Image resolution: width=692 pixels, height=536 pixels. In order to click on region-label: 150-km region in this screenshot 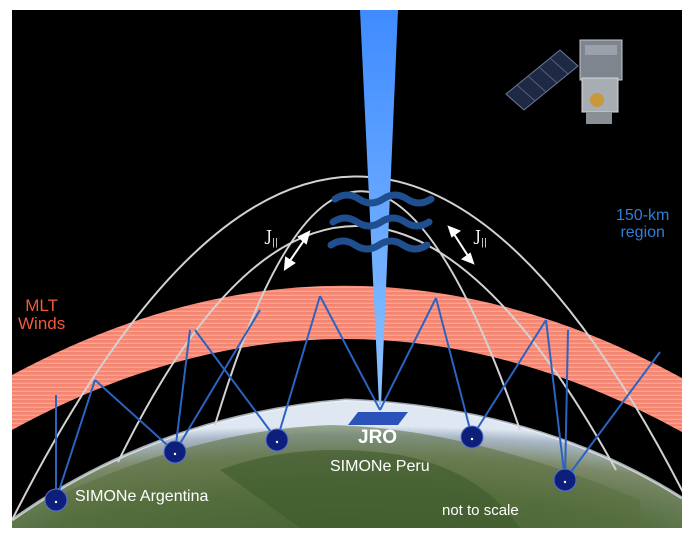, I will do `click(643, 224)`.